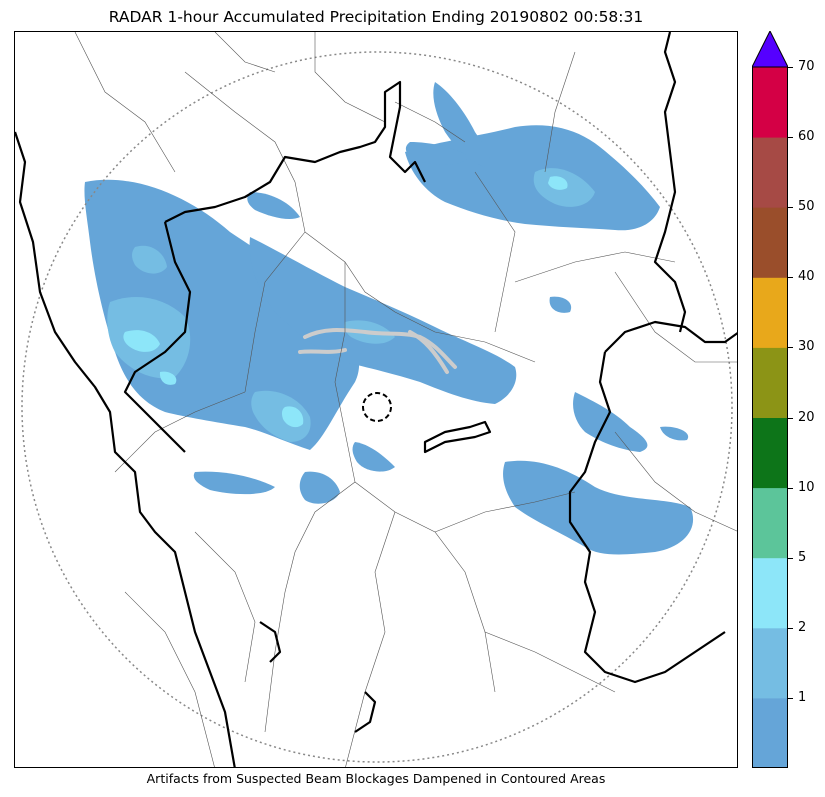  What do you see at coordinates (610, 422) in the screenshot?
I see `rain-band-east` at bounding box center [610, 422].